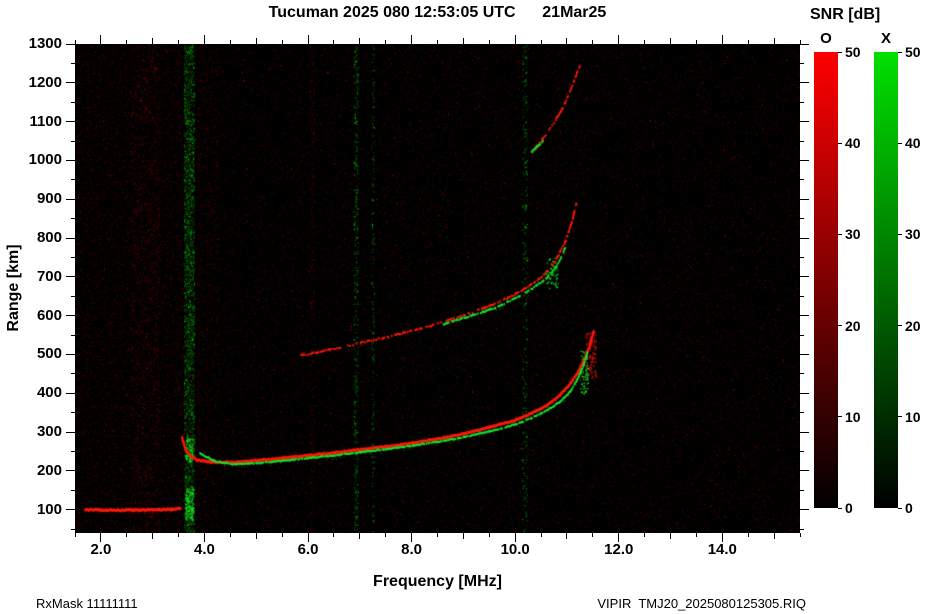 This screenshot has width=932, height=614. I want to click on x-tick-label: 6.0, so click(308, 549).